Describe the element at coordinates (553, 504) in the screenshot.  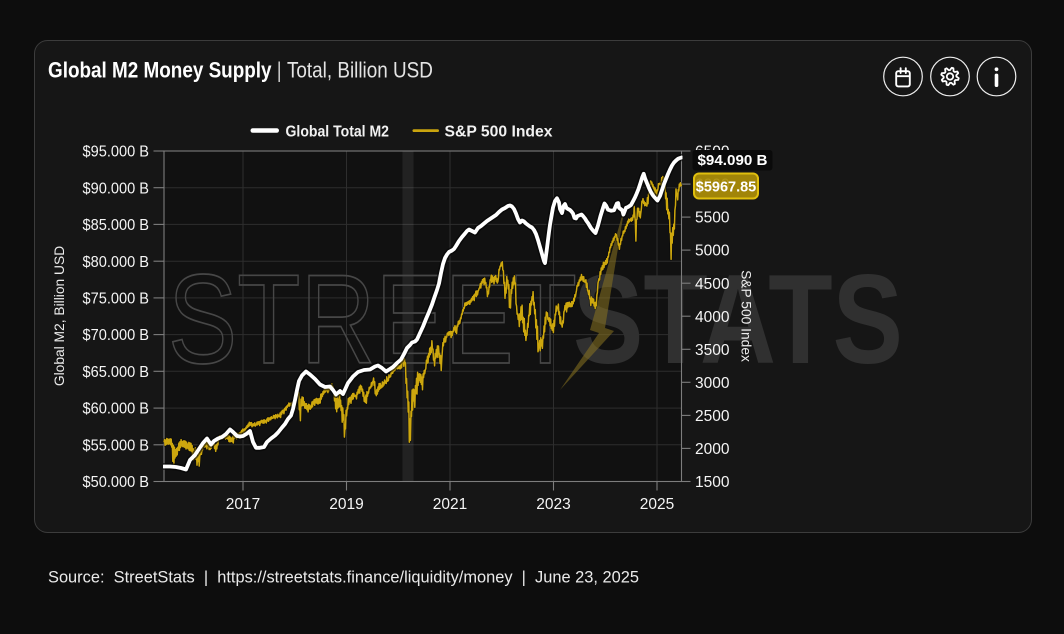
I see `svg-text: 2023` at that location.